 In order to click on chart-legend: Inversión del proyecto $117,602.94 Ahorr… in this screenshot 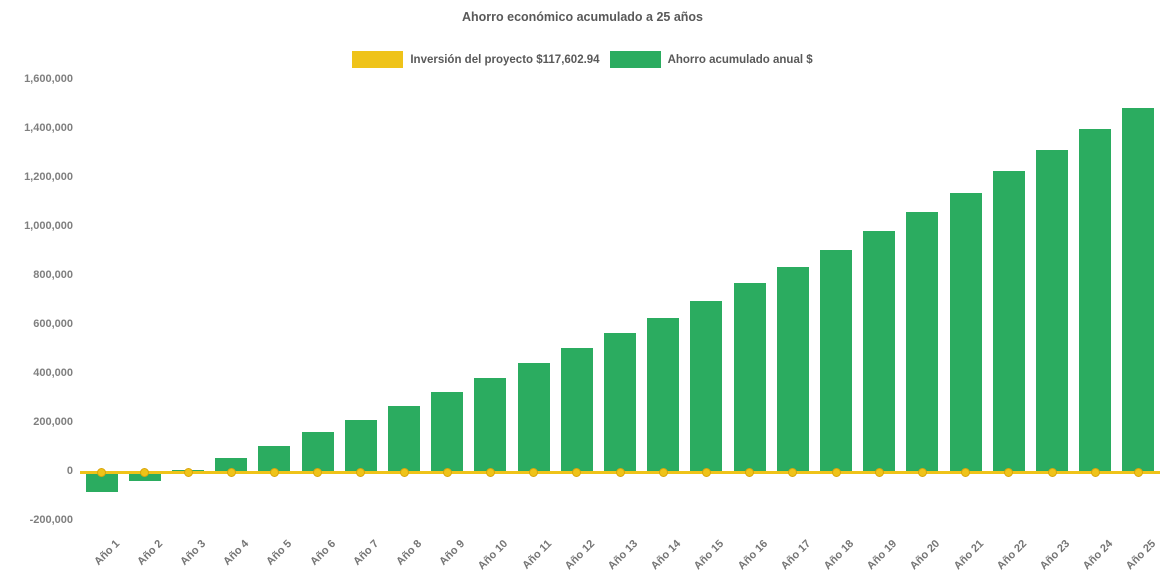, I will do `click(582, 59)`.